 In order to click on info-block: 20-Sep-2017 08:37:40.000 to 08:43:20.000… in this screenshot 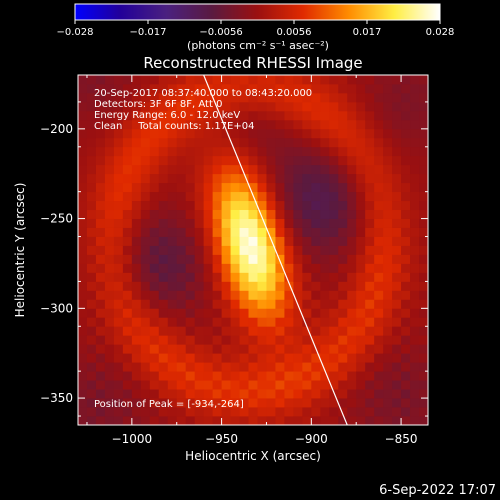, I will do `click(203, 110)`.